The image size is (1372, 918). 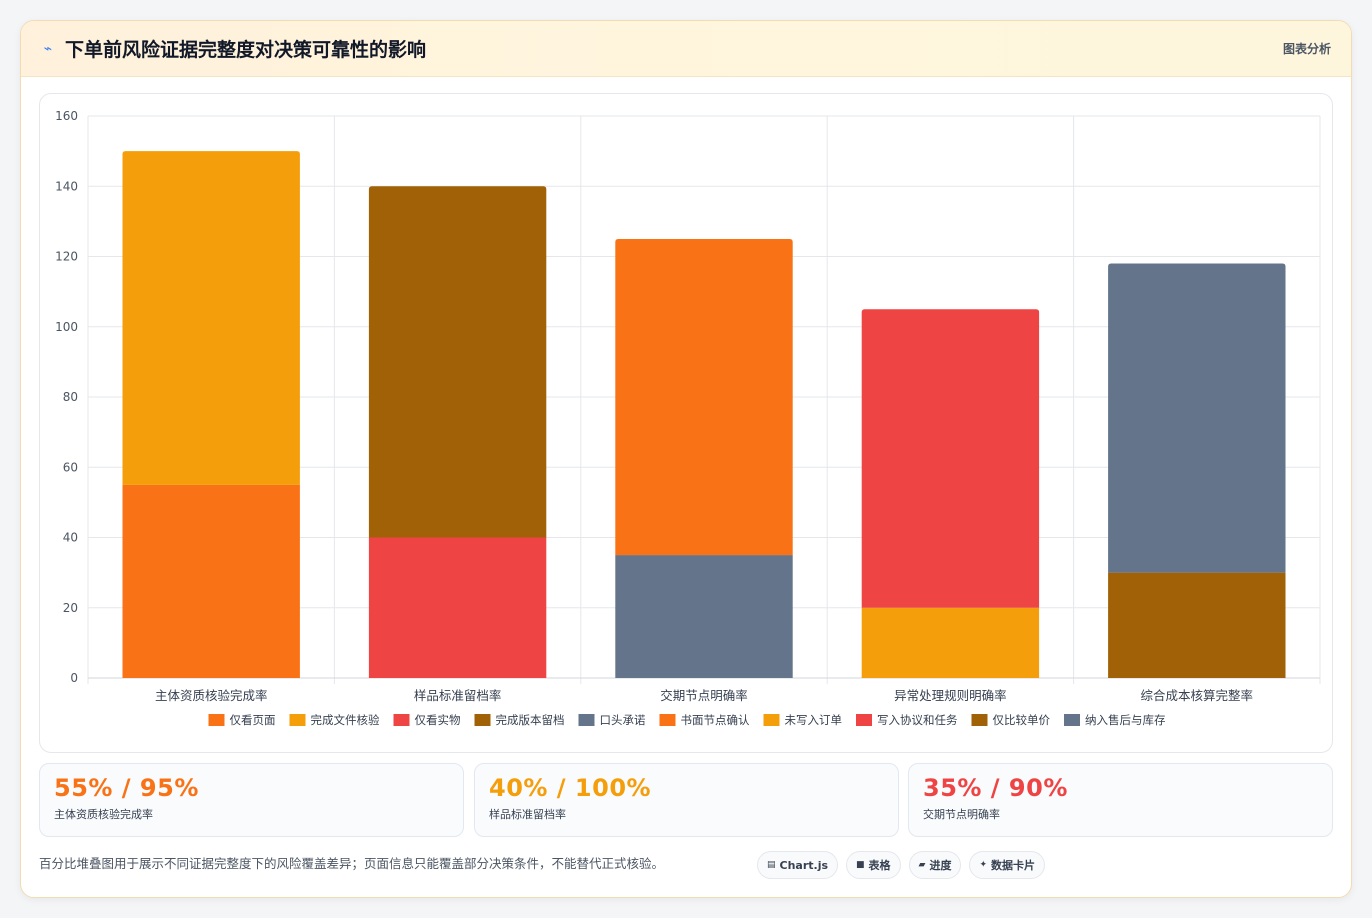 What do you see at coordinates (704, 695) in the screenshot?
I see `x-tick-label: 交期节点明确率` at bounding box center [704, 695].